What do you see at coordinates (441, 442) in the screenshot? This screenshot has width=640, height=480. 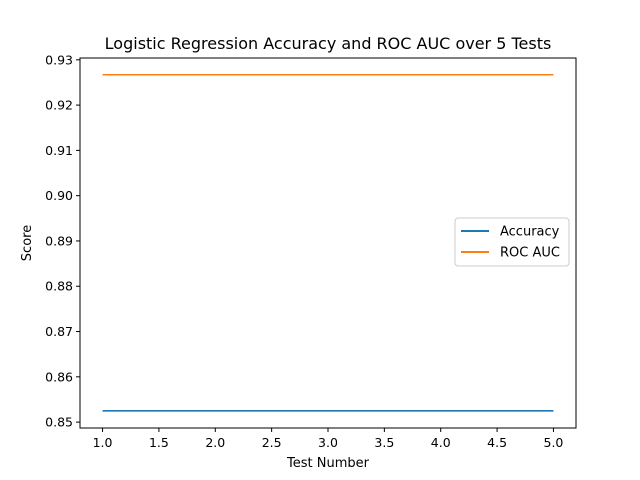 I see `x-tick-label: 4.0` at bounding box center [441, 442].